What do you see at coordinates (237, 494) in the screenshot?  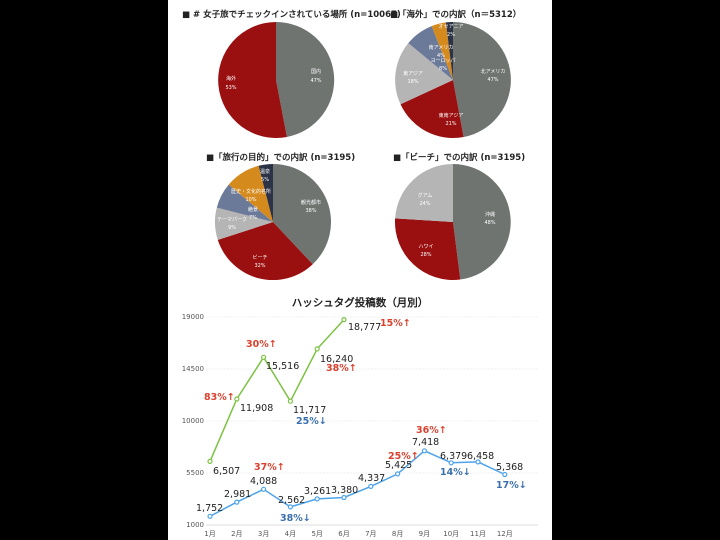 I see `blue-value-label: 2,981` at bounding box center [237, 494].